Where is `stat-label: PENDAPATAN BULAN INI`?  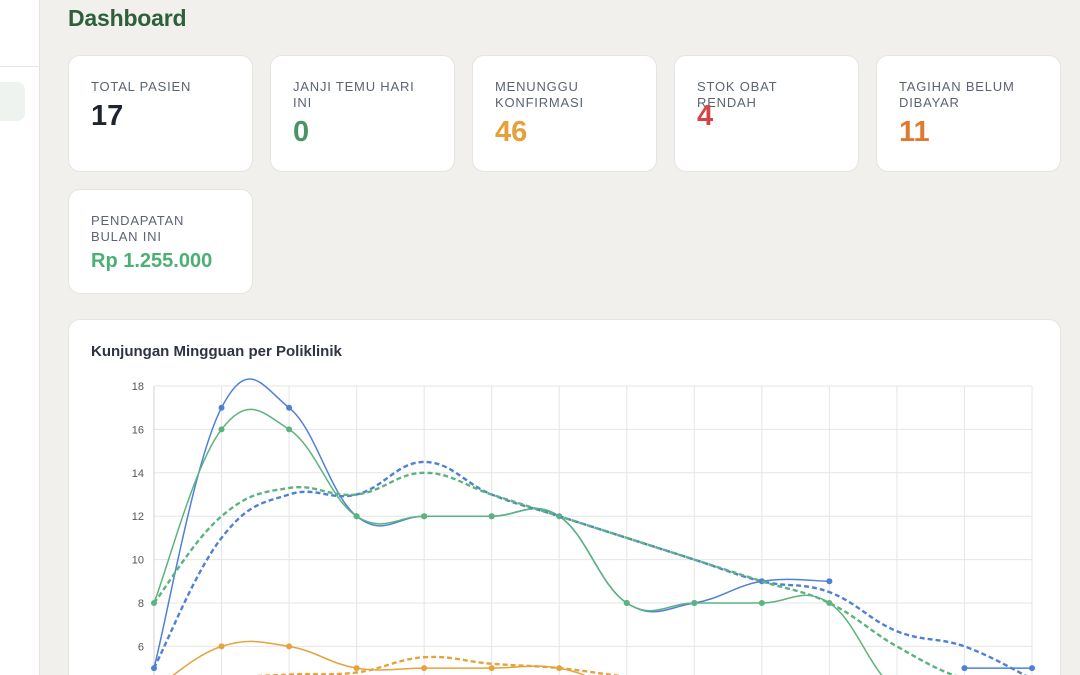 stat-label: PENDAPATAN BULAN INI is located at coordinates (138, 228).